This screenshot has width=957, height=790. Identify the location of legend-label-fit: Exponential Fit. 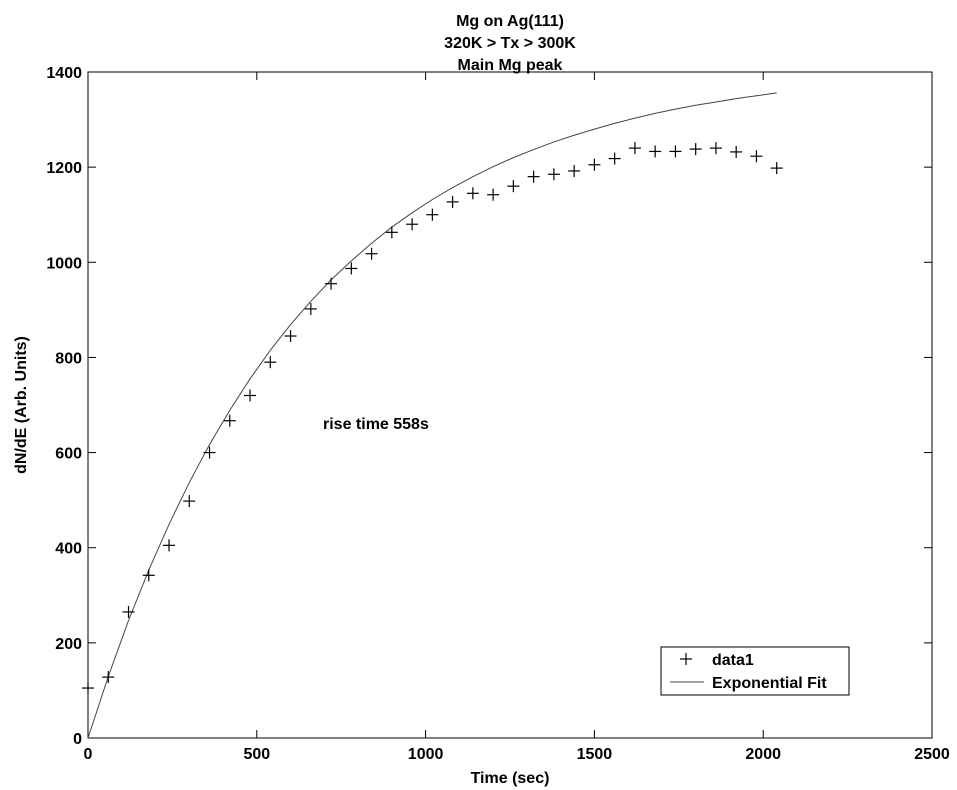
(769, 683).